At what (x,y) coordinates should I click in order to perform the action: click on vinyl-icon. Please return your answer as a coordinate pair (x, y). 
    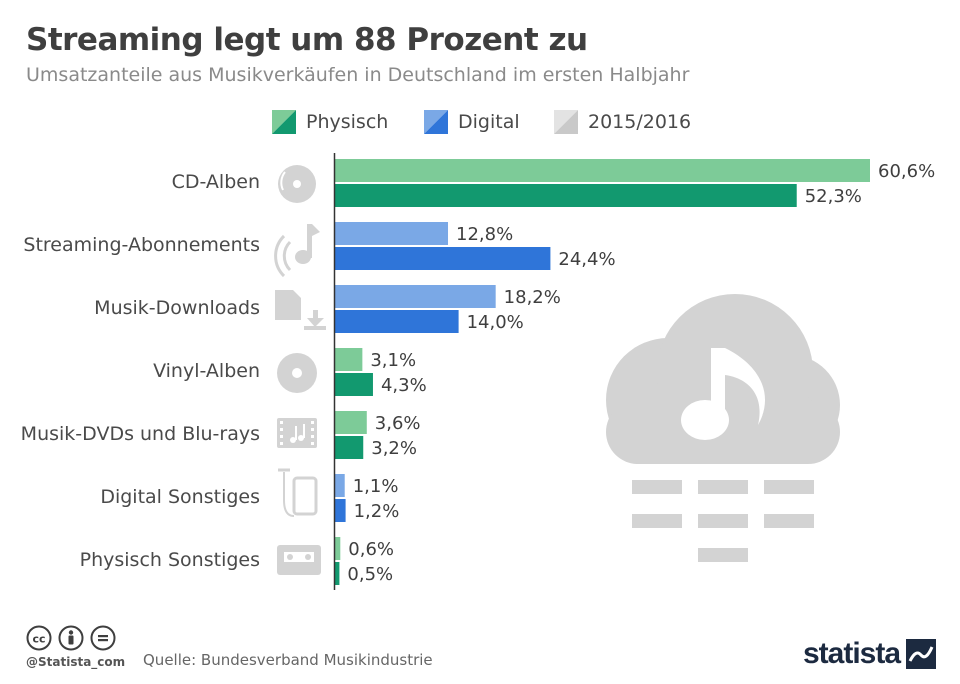
    Looking at the image, I should click on (297, 373).